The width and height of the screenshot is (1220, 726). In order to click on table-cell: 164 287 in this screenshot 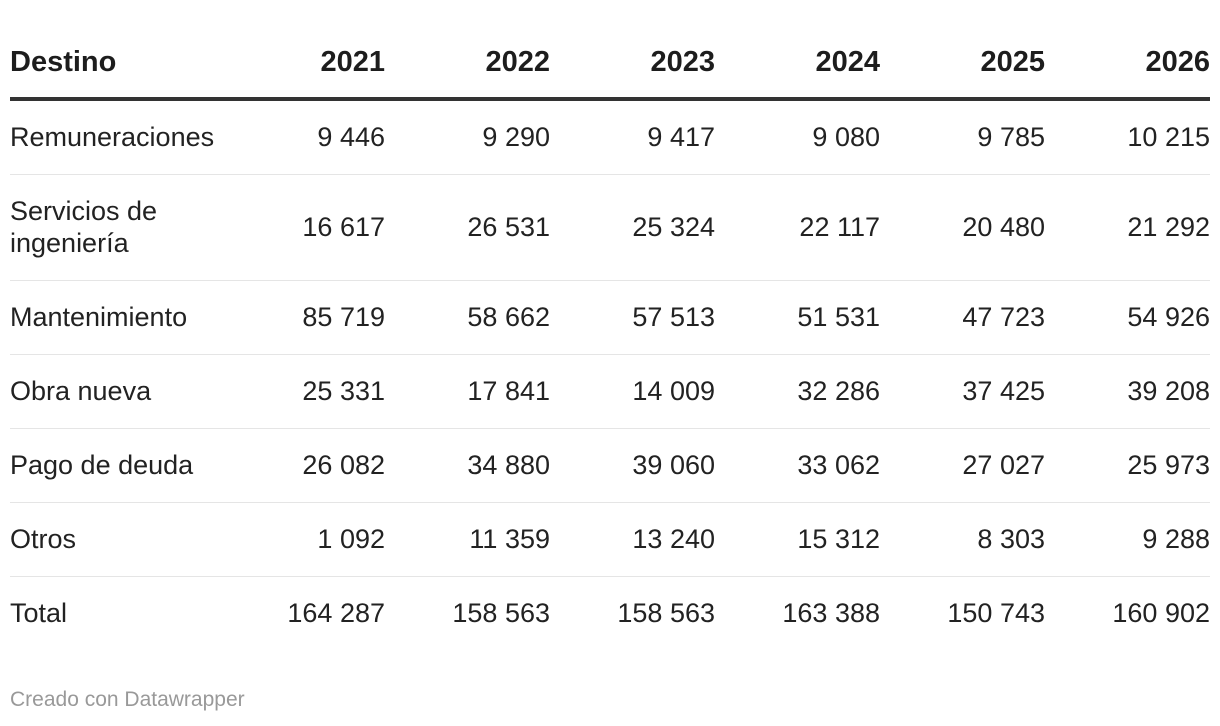, I will do `click(336, 612)`.